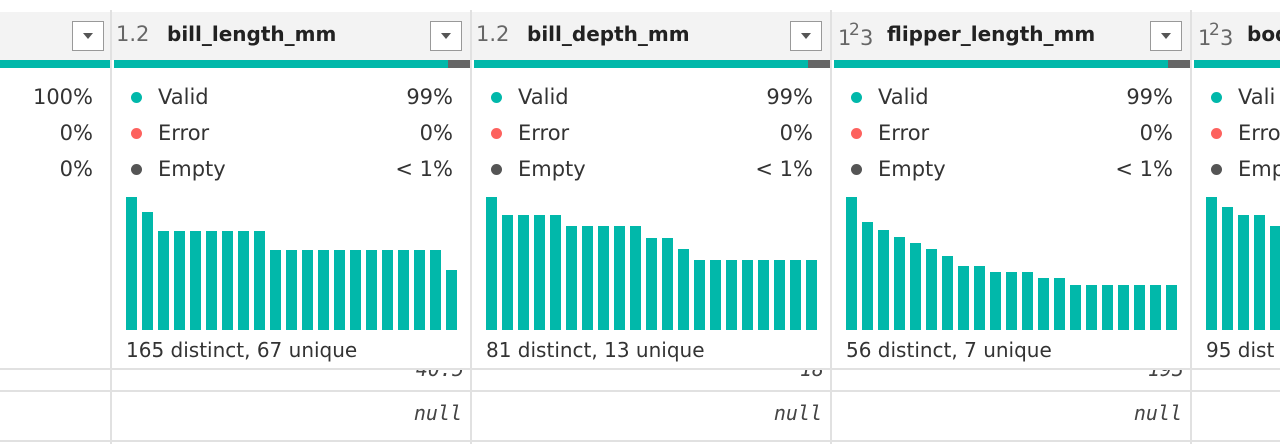 The image size is (1280, 444). What do you see at coordinates (991, 34) in the screenshot?
I see `column-name: flipper_length_mm` at bounding box center [991, 34].